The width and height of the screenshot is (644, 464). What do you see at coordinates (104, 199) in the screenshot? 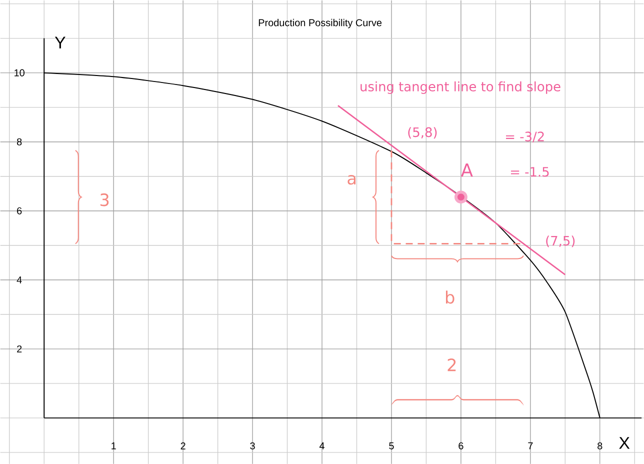
I see `annotation: 3` at bounding box center [104, 199].